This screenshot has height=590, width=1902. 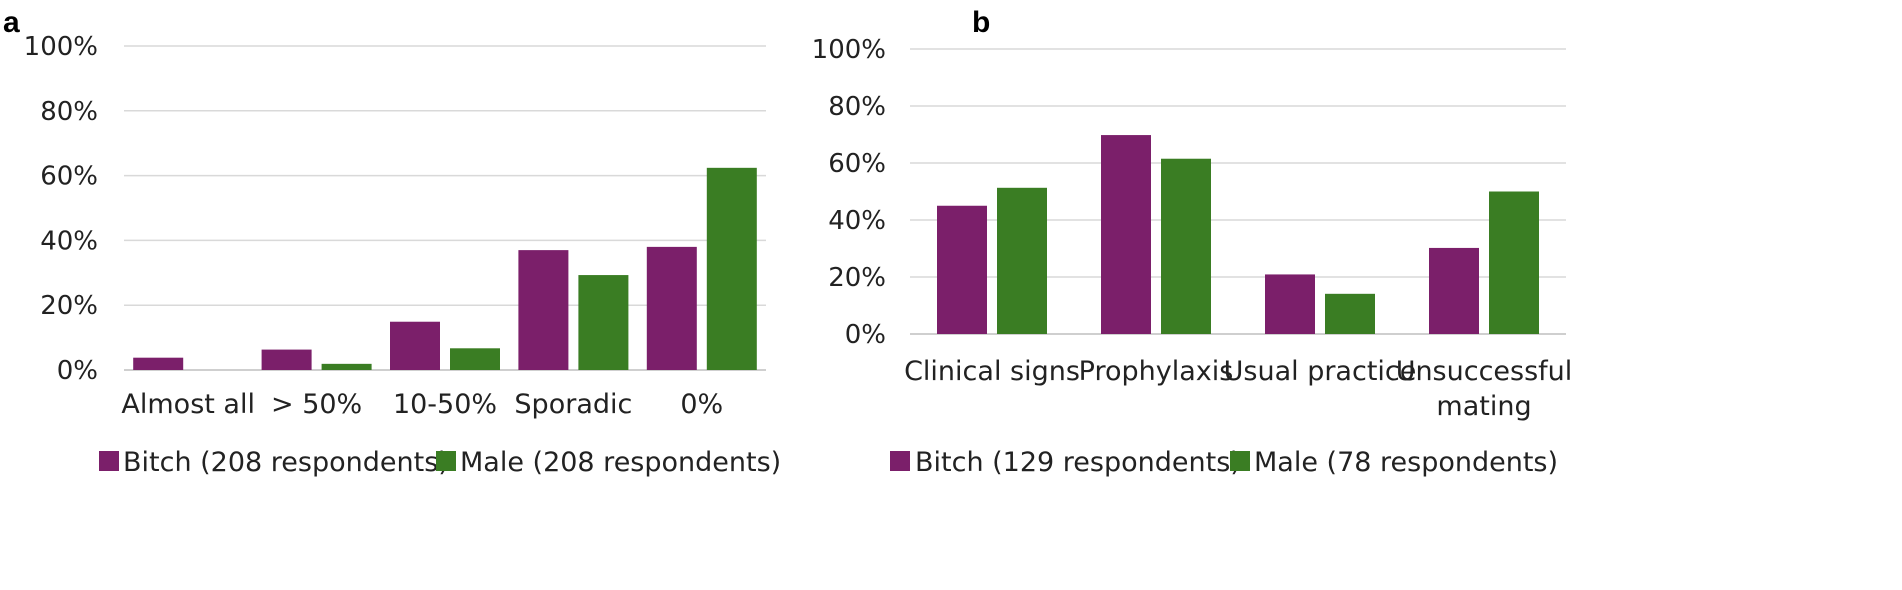 What do you see at coordinates (188, 404) in the screenshot?
I see `panel-a-category-label: Almost all` at bounding box center [188, 404].